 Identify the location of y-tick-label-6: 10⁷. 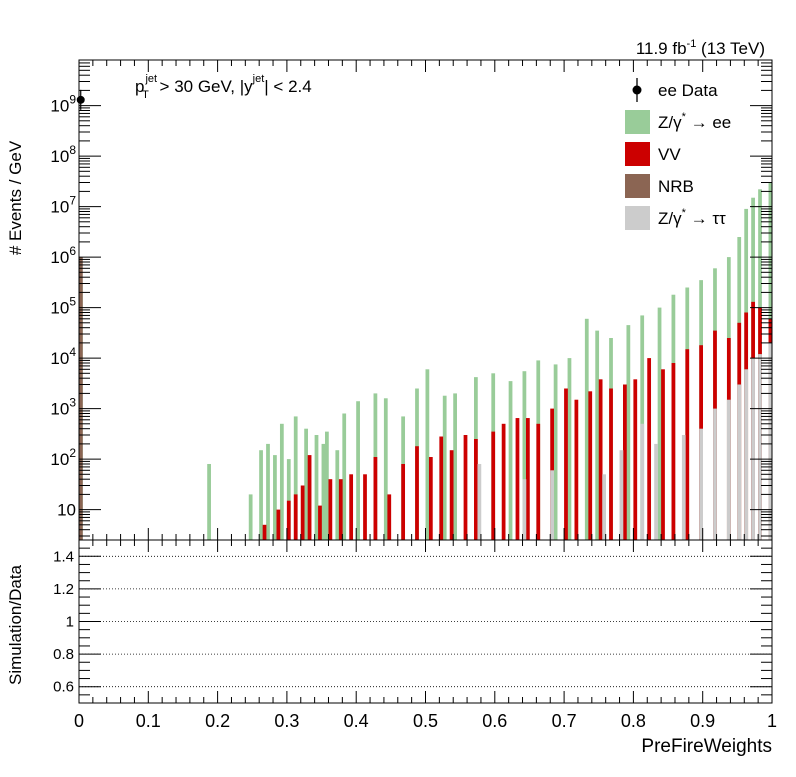
(63, 205).